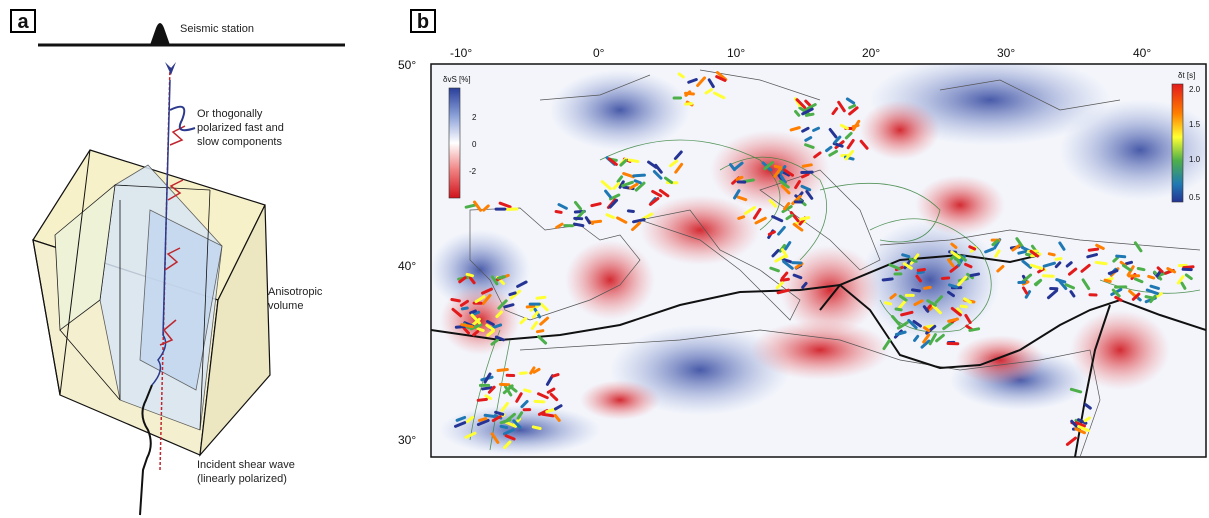  Describe the element at coordinates (407, 440) in the screenshot. I see `lat-tick: 30°` at that location.